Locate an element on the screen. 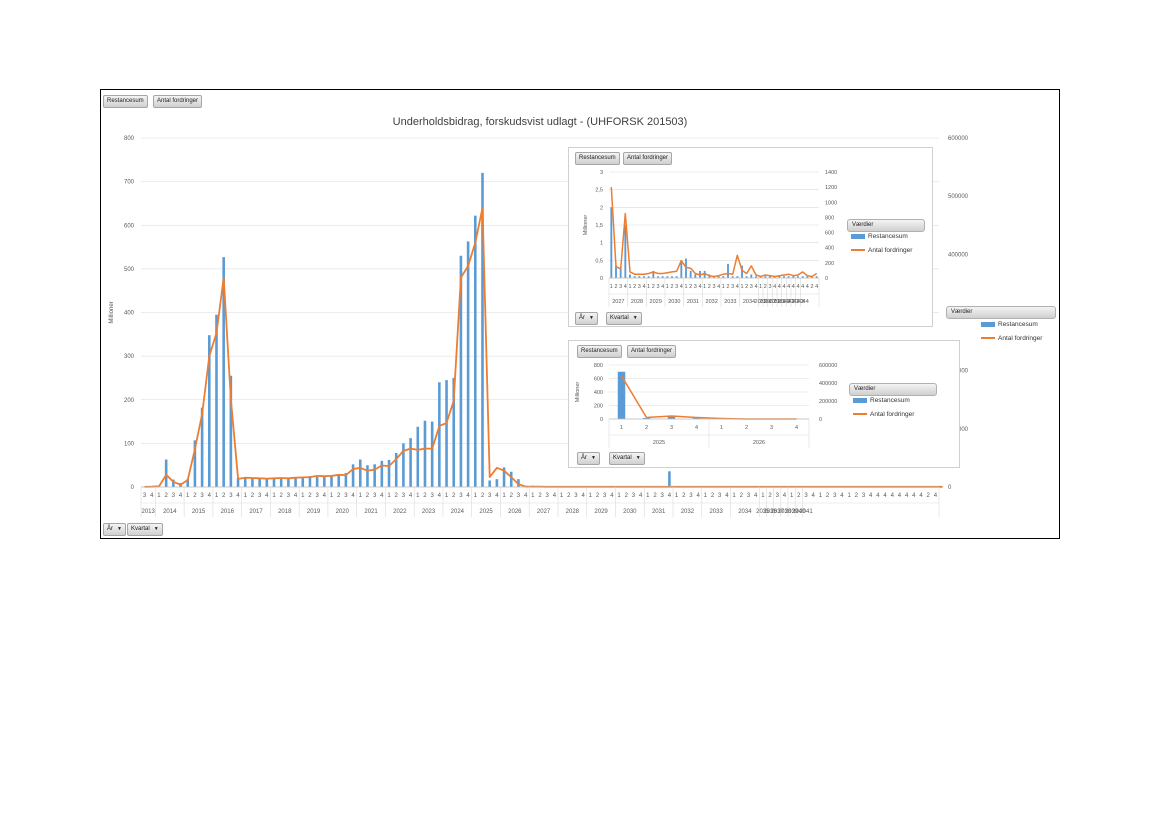 Image resolution: width=1169 pixels, height=827 pixels. y2-tick-label: 600000 is located at coordinates (958, 139).